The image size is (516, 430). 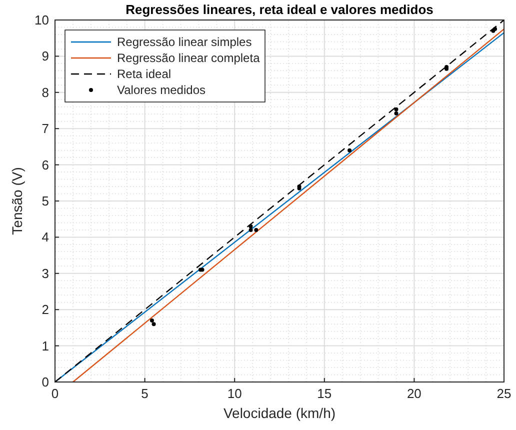 I want to click on legend-label: Valores medidos, so click(x=161, y=90).